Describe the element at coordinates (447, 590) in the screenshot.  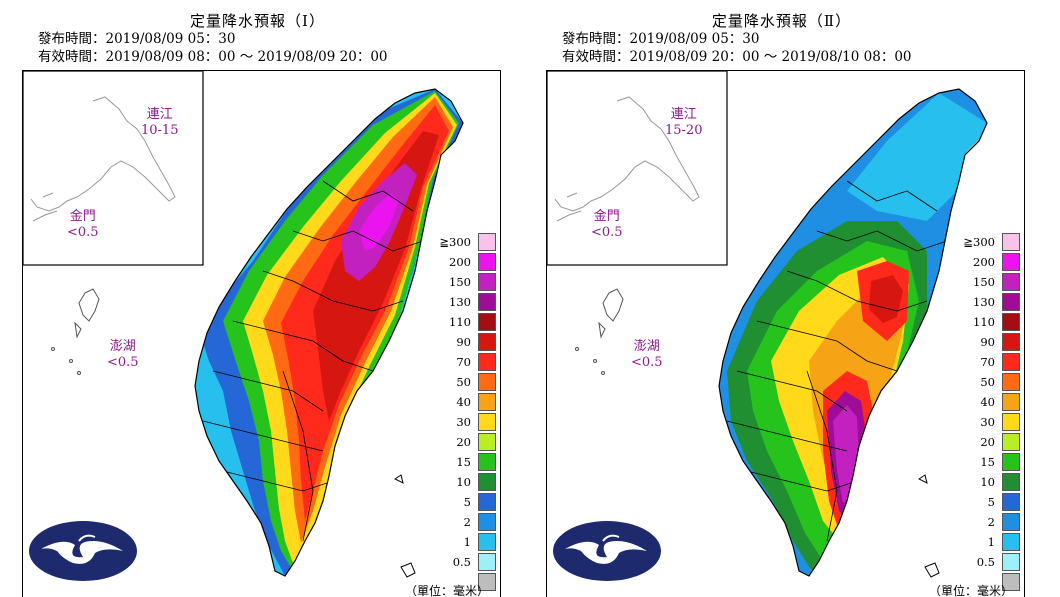
I see `unit-label: （單位：毫米）` at that location.